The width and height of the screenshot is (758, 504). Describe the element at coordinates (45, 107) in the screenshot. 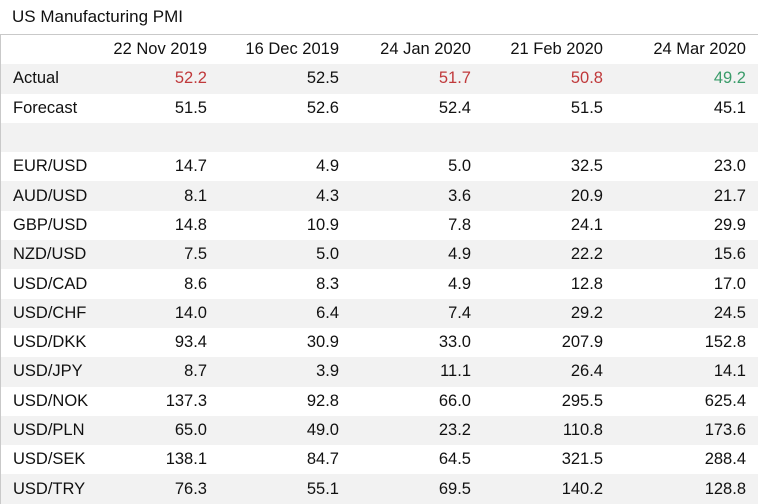

I see `row-label: Forecast` at that location.